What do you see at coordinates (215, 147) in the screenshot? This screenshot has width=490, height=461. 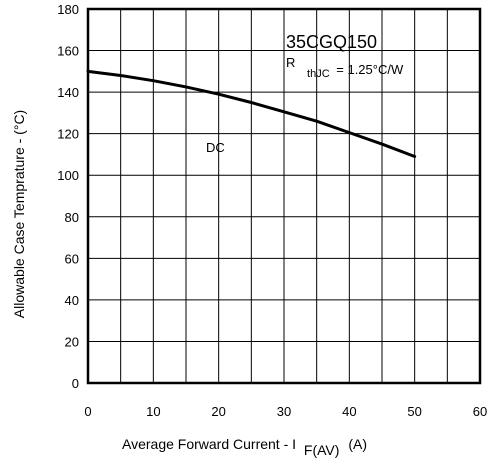 I see `dc-series-label: DC` at bounding box center [215, 147].